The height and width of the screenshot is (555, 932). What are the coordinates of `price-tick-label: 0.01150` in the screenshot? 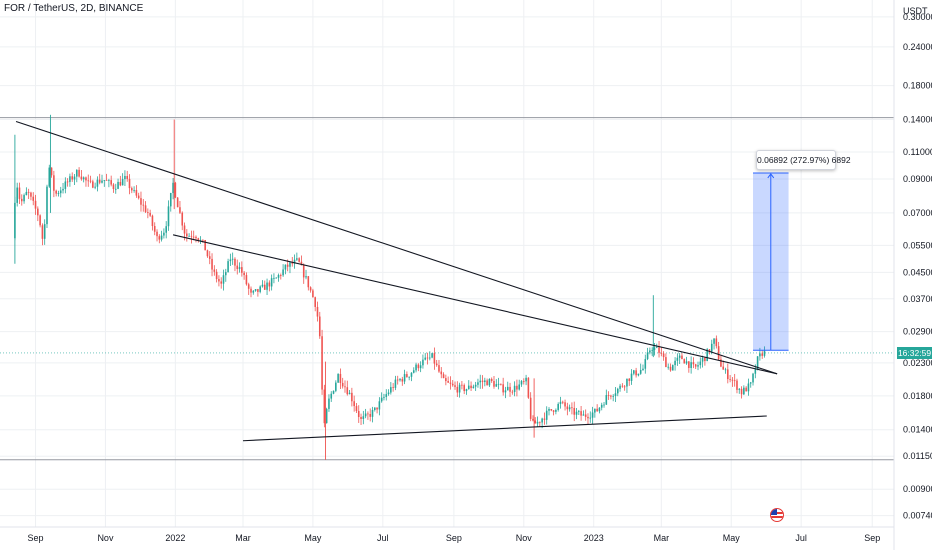 It's located at (917, 456).